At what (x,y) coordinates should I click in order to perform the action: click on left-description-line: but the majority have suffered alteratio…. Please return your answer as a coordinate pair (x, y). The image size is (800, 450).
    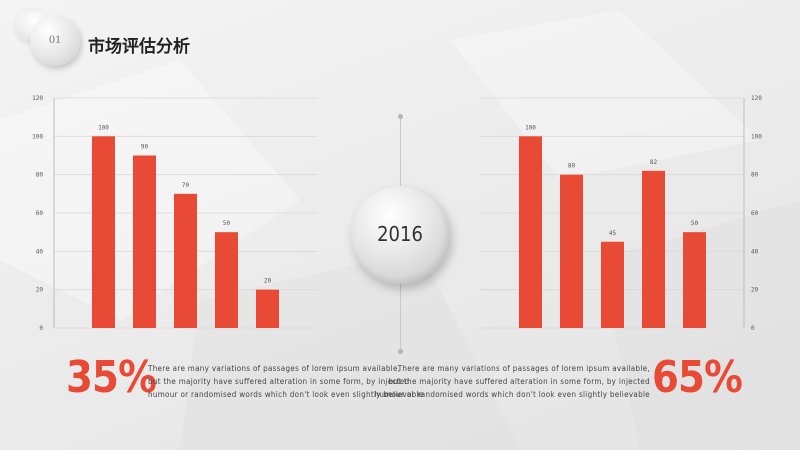
    Looking at the image, I should click on (279, 381).